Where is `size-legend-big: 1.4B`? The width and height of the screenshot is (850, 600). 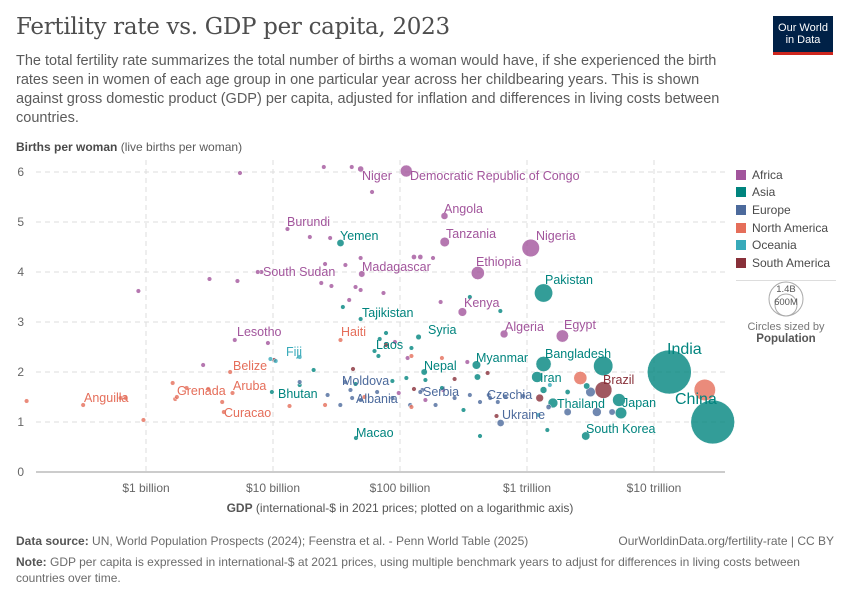 size-legend-big: 1.4B is located at coordinates (786, 289).